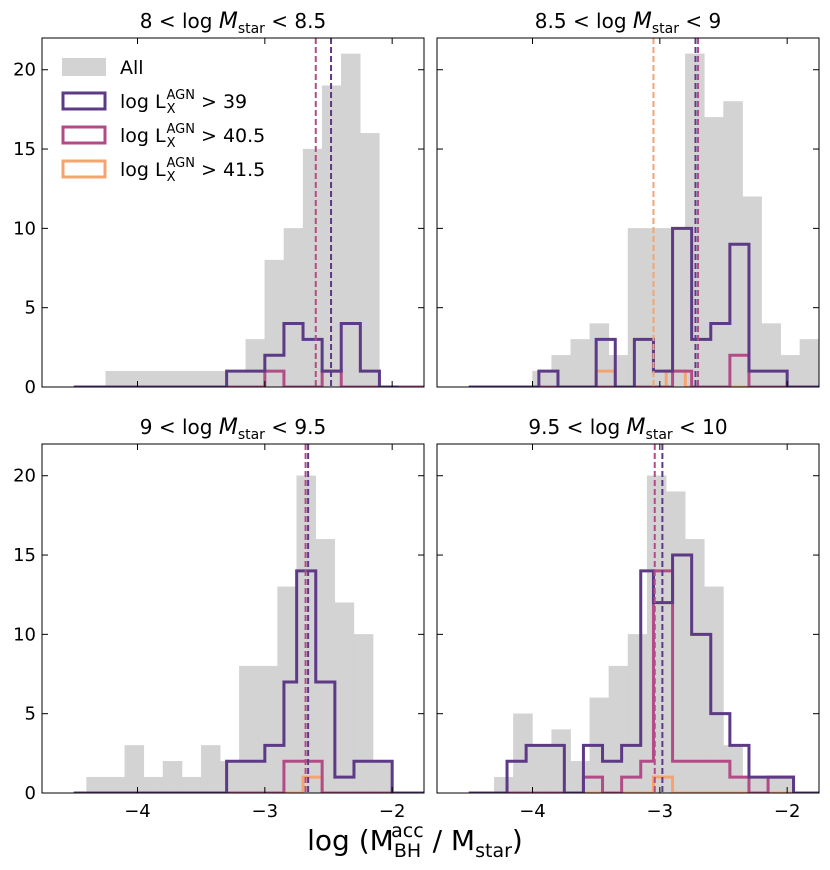 The height and width of the screenshot is (870, 830). I want to click on xlabel-end: ), so click(517, 840).